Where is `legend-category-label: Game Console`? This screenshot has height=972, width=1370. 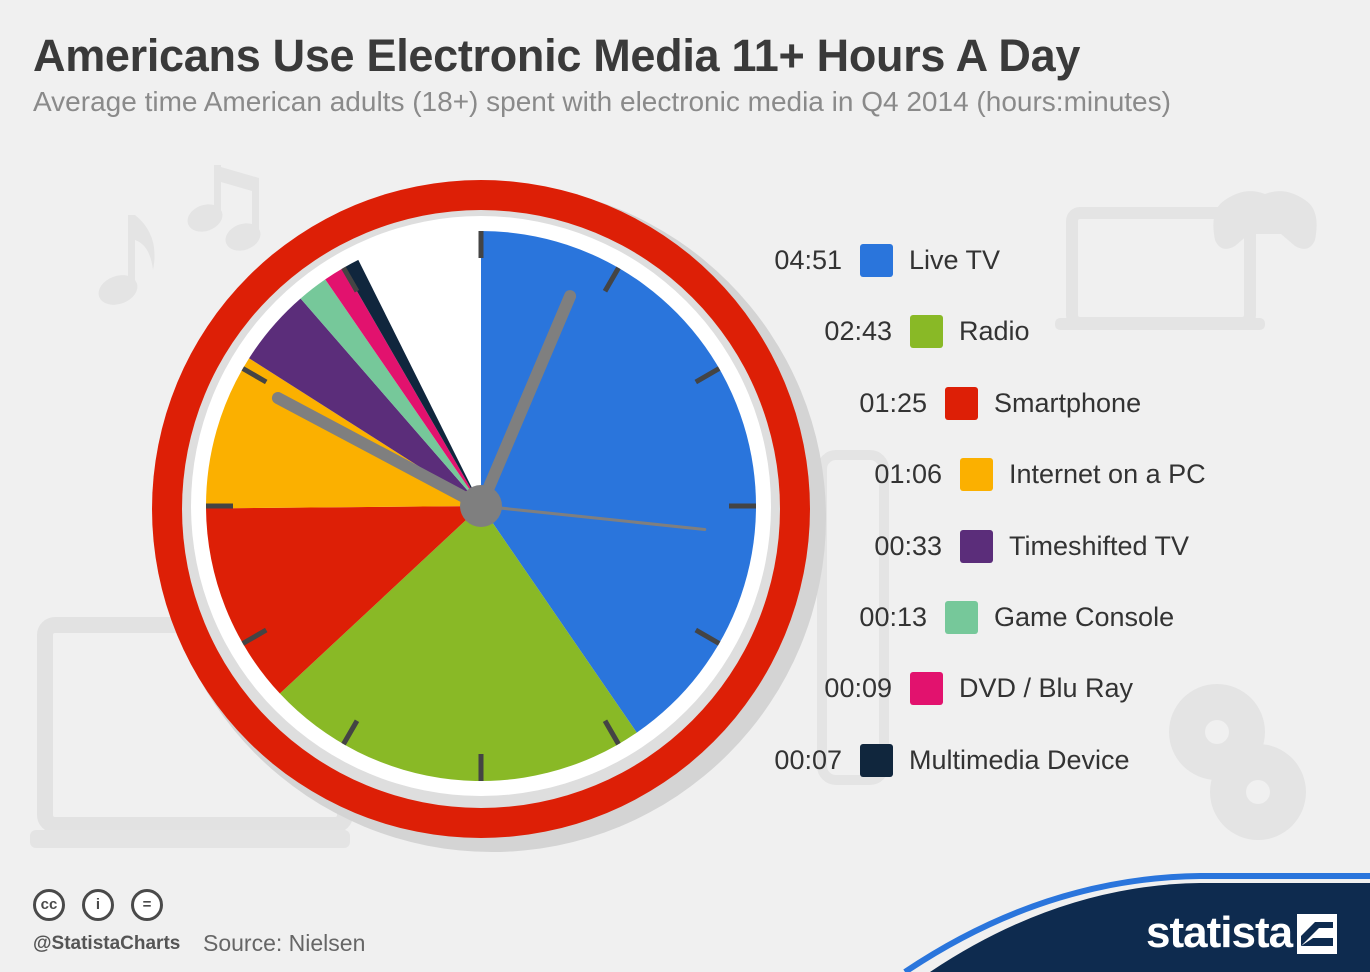
legend-category-label: Game Console is located at coordinates (1084, 616).